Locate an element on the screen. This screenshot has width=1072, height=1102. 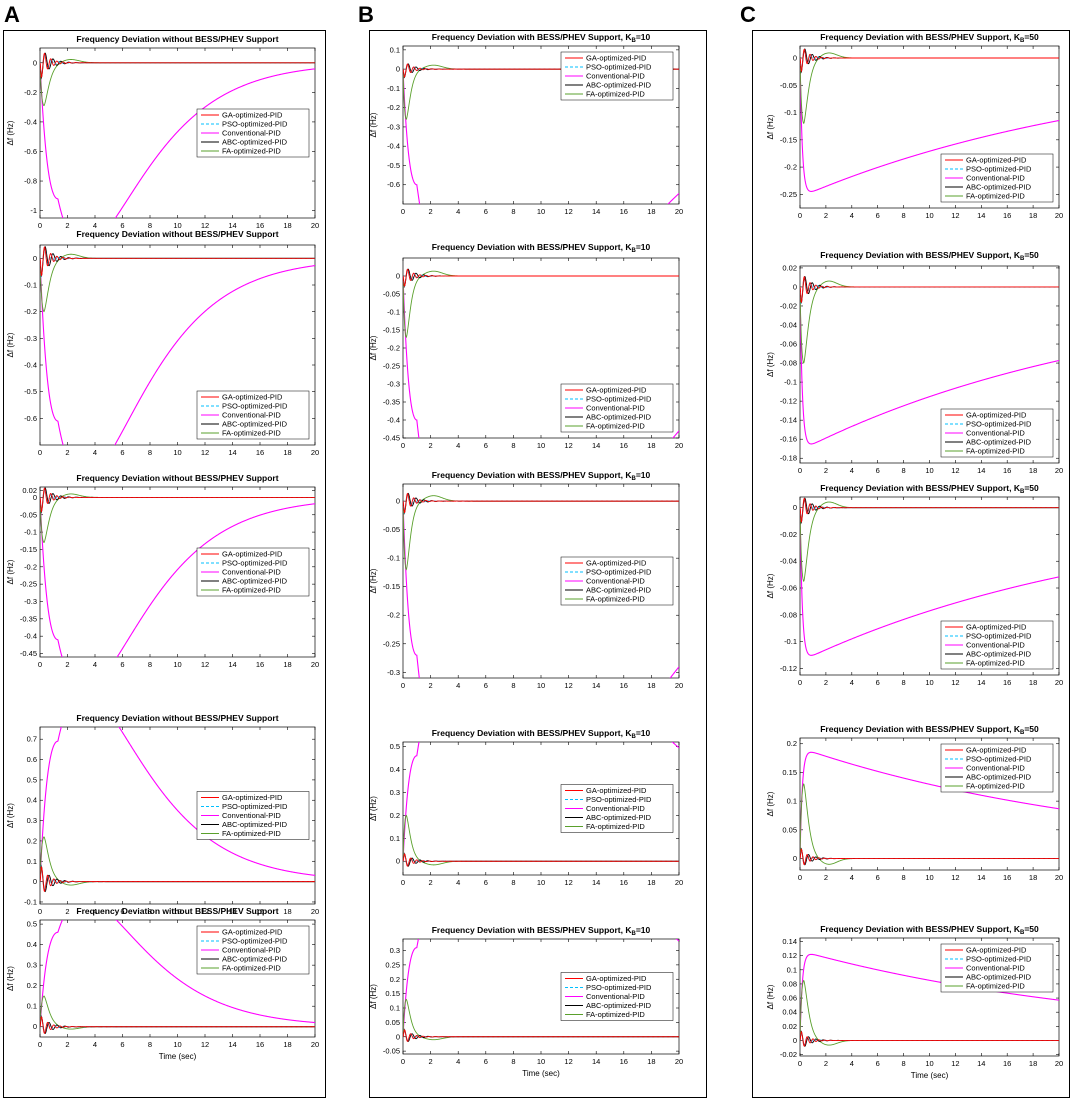
y-tick-label: 0.25 is located at coordinates (392, 964).